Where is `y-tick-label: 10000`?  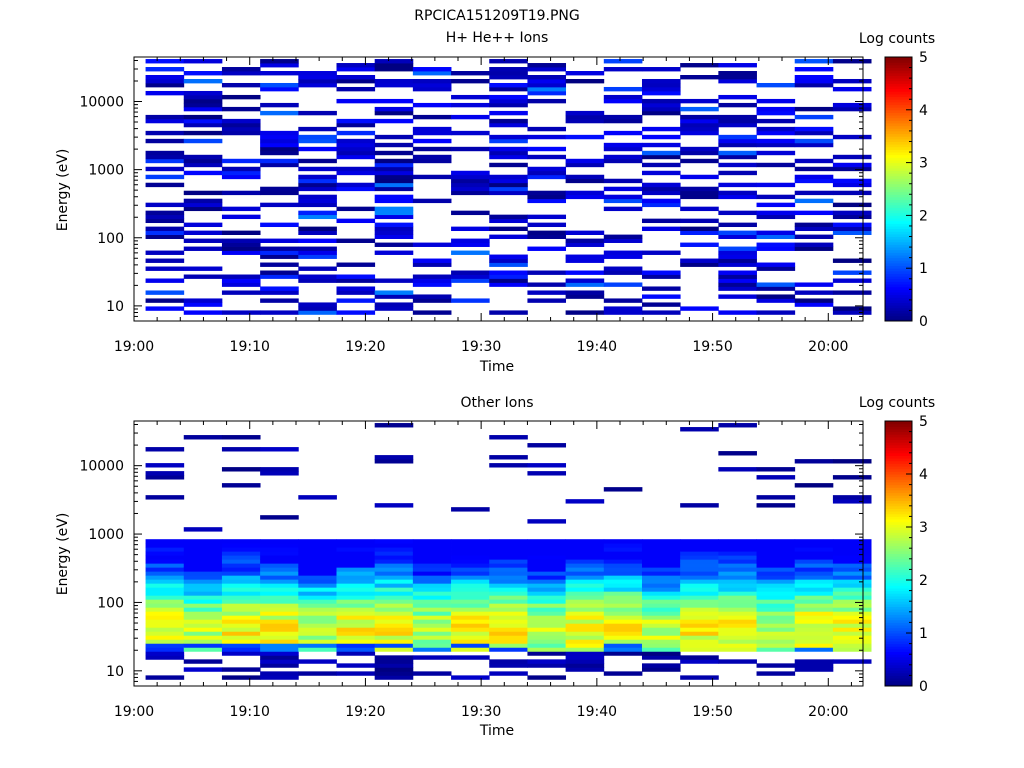
y-tick-label: 10000 is located at coordinates (101, 467).